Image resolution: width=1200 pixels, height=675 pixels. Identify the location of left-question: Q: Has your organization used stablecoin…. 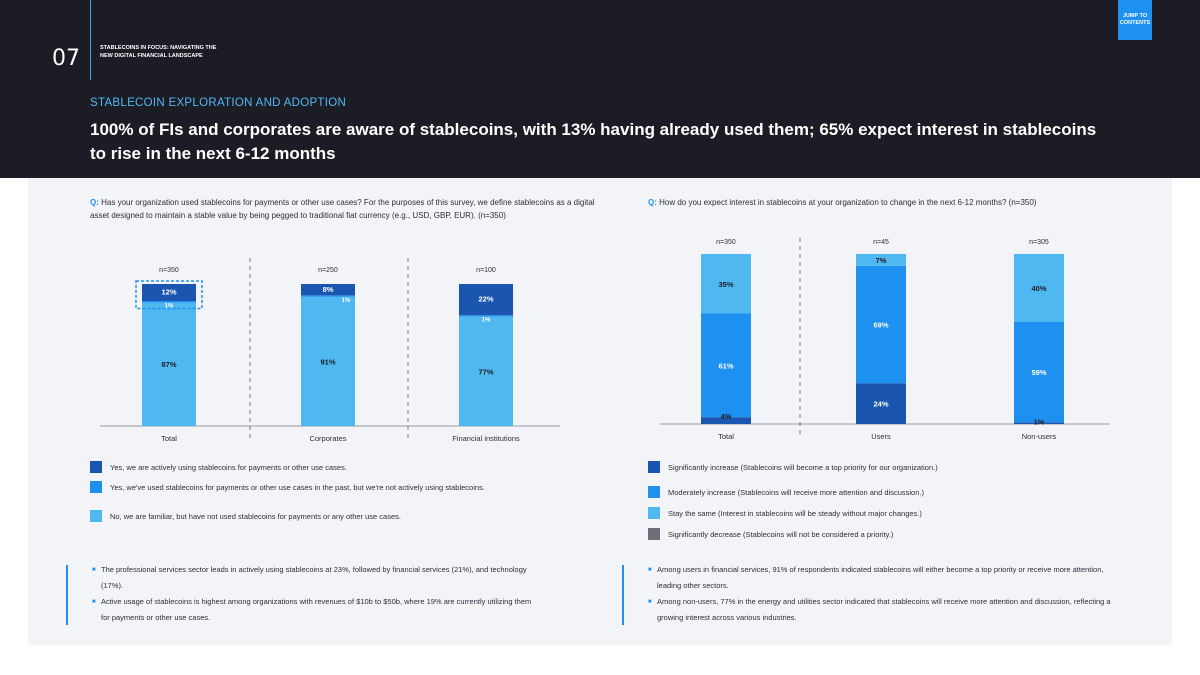
(345, 209).